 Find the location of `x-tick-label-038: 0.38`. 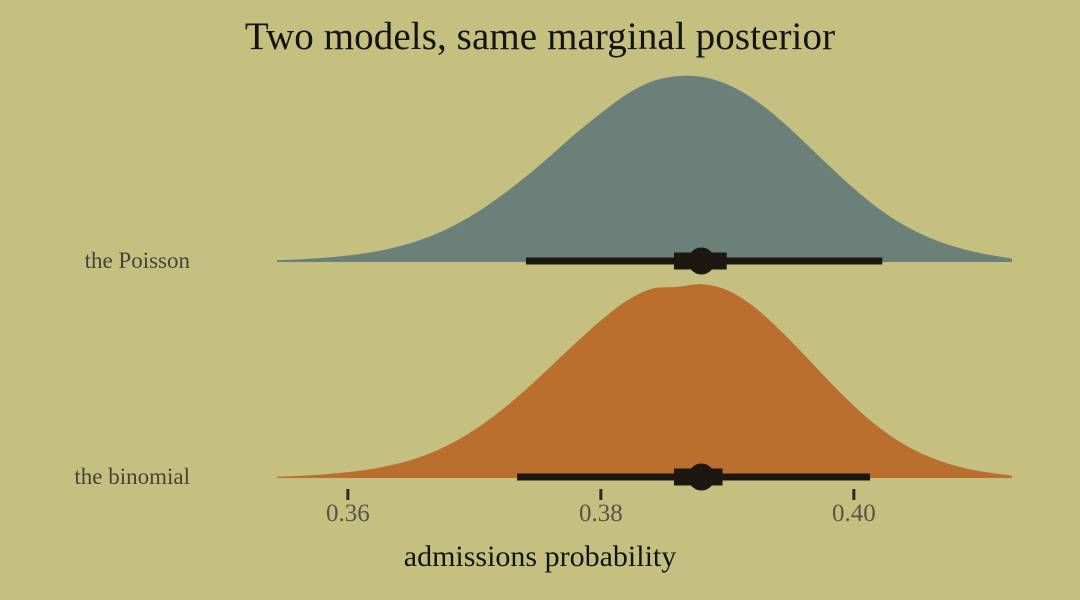

x-tick-label-038: 0.38 is located at coordinates (600, 513).